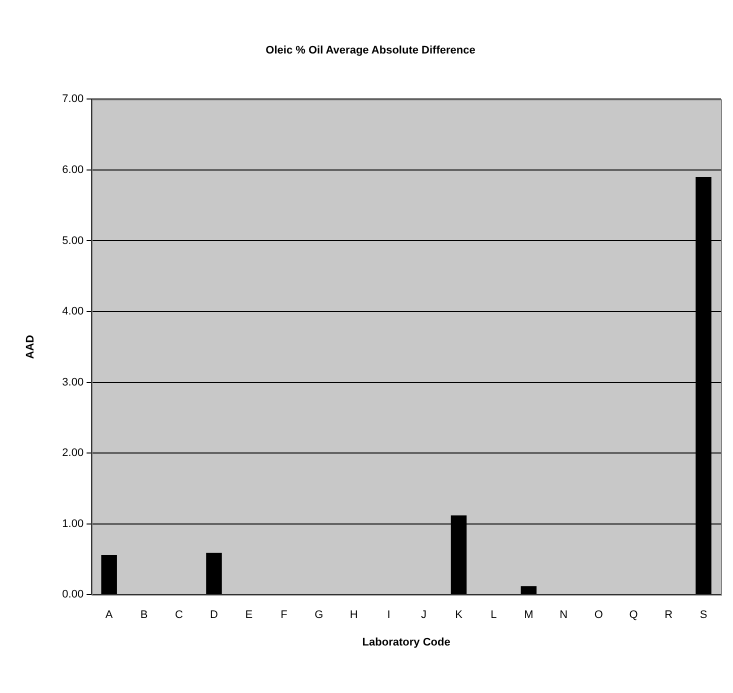 This screenshot has width=733, height=693. What do you see at coordinates (354, 615) in the screenshot?
I see `x-tick-label: H` at bounding box center [354, 615].